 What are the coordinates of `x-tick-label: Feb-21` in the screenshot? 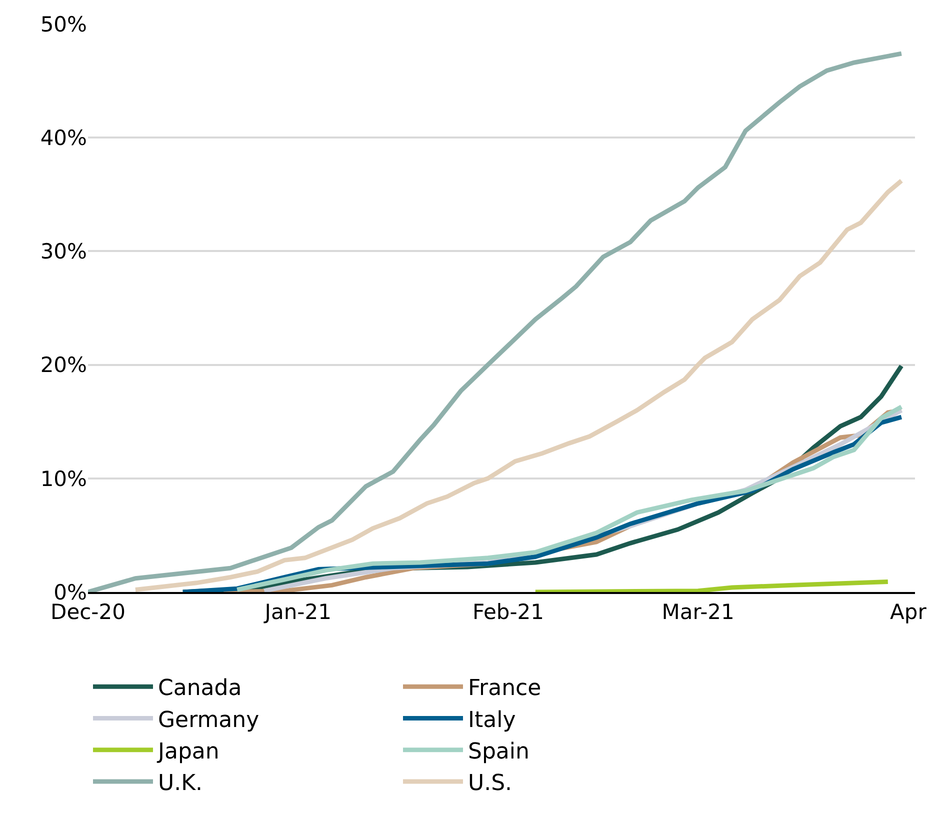 It's located at (508, 612).